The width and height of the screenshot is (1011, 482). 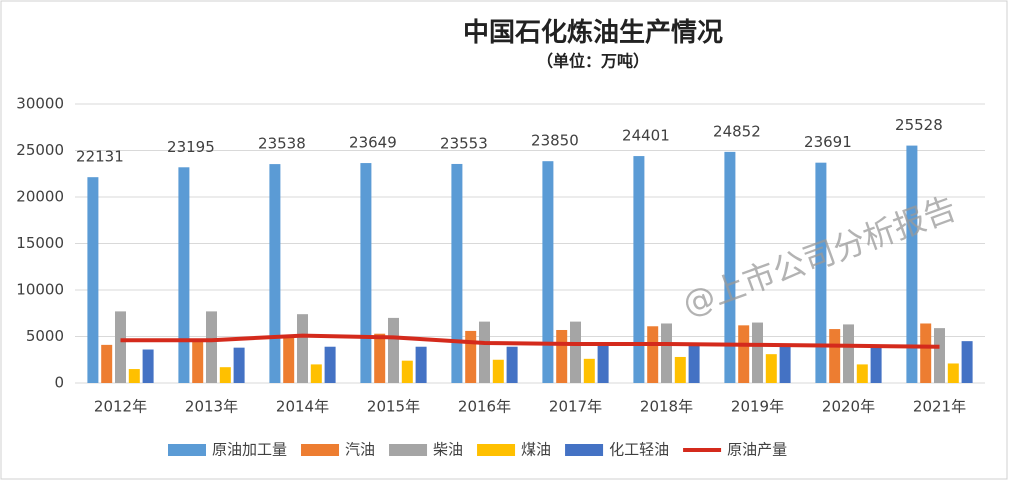 I want to click on y-tick-label: 20000, so click(x=40, y=197).